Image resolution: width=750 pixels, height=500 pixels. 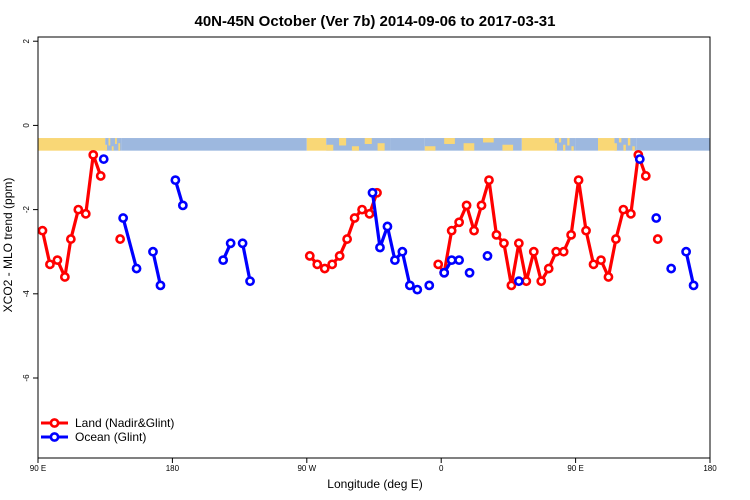 I want to click on x-tick-label: 180, so click(x=710, y=468).